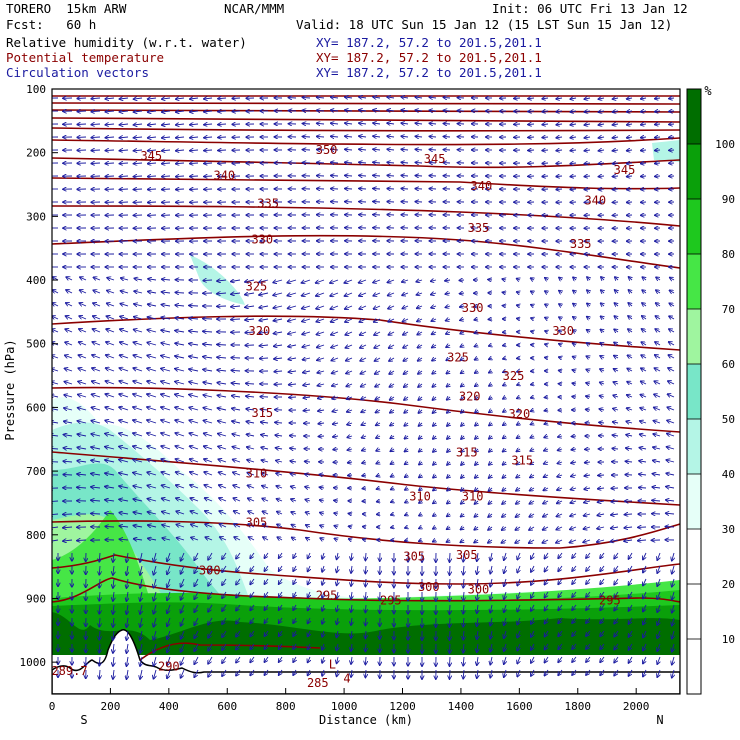 Image resolution: width=740 pixels, height=740 pixels. Describe the element at coordinates (318, 683) in the screenshot. I see `theta-contour-label: 285` at that location.